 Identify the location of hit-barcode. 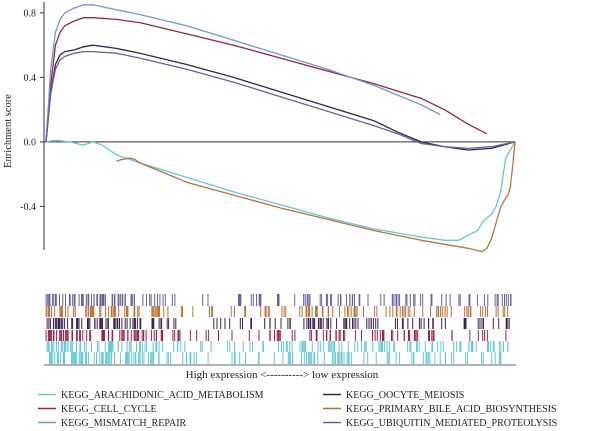
(280, 330).